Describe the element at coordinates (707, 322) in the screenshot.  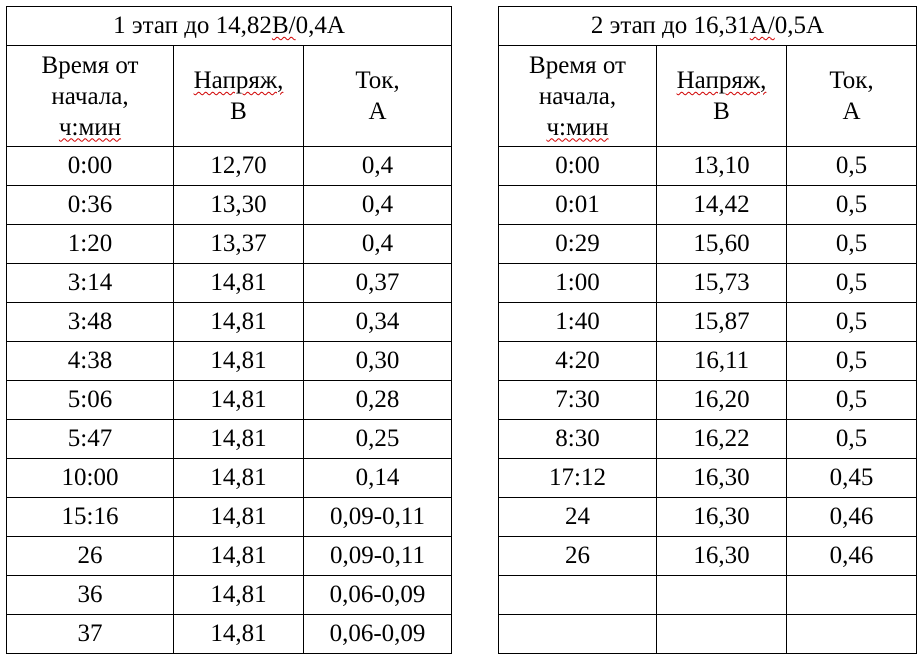
I see `table-row: 1:40 15,87 0,5` at that location.